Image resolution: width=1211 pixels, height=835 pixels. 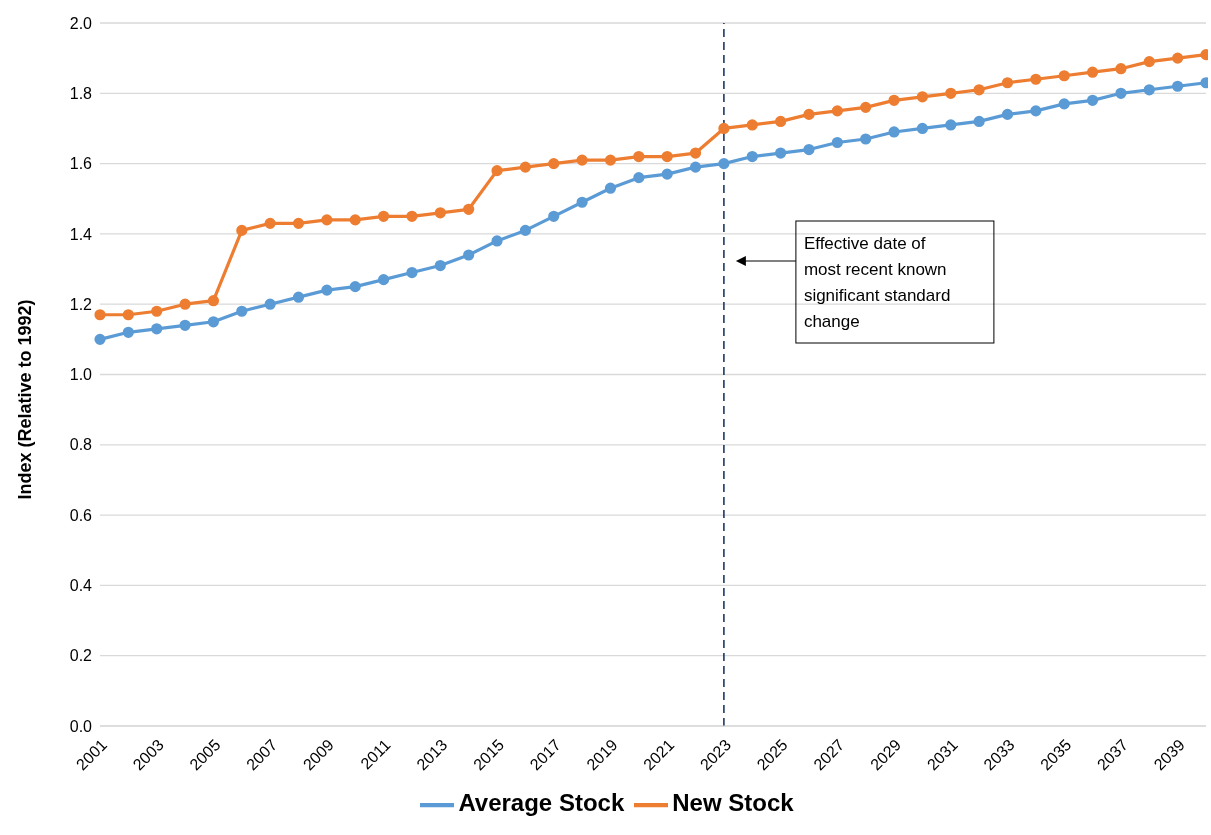 I want to click on y-tick-label: 1.4, so click(x=81, y=234).